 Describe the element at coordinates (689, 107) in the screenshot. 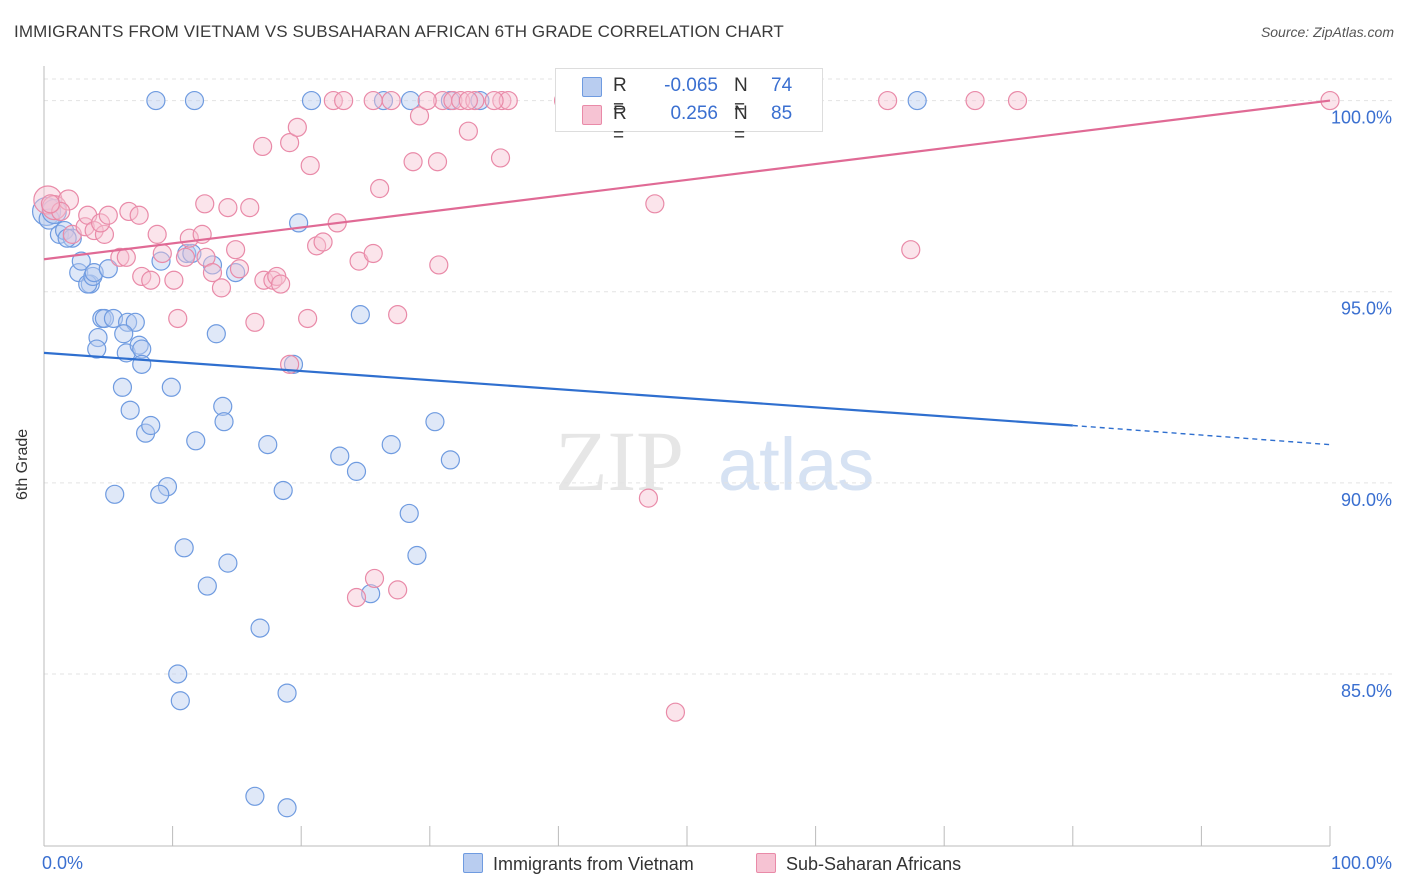

I see `stats-legend: R = -0.065 N = 74 R = 0.256 N = 85` at that location.